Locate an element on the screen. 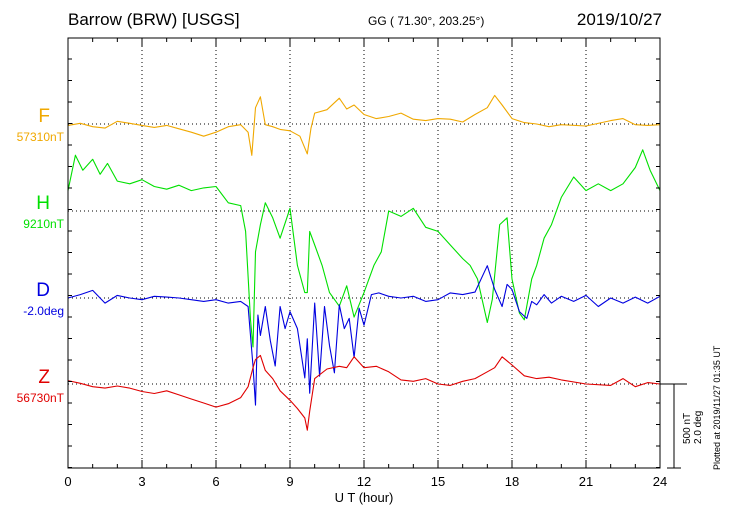  x-tick-label: 21 is located at coordinates (586, 481).